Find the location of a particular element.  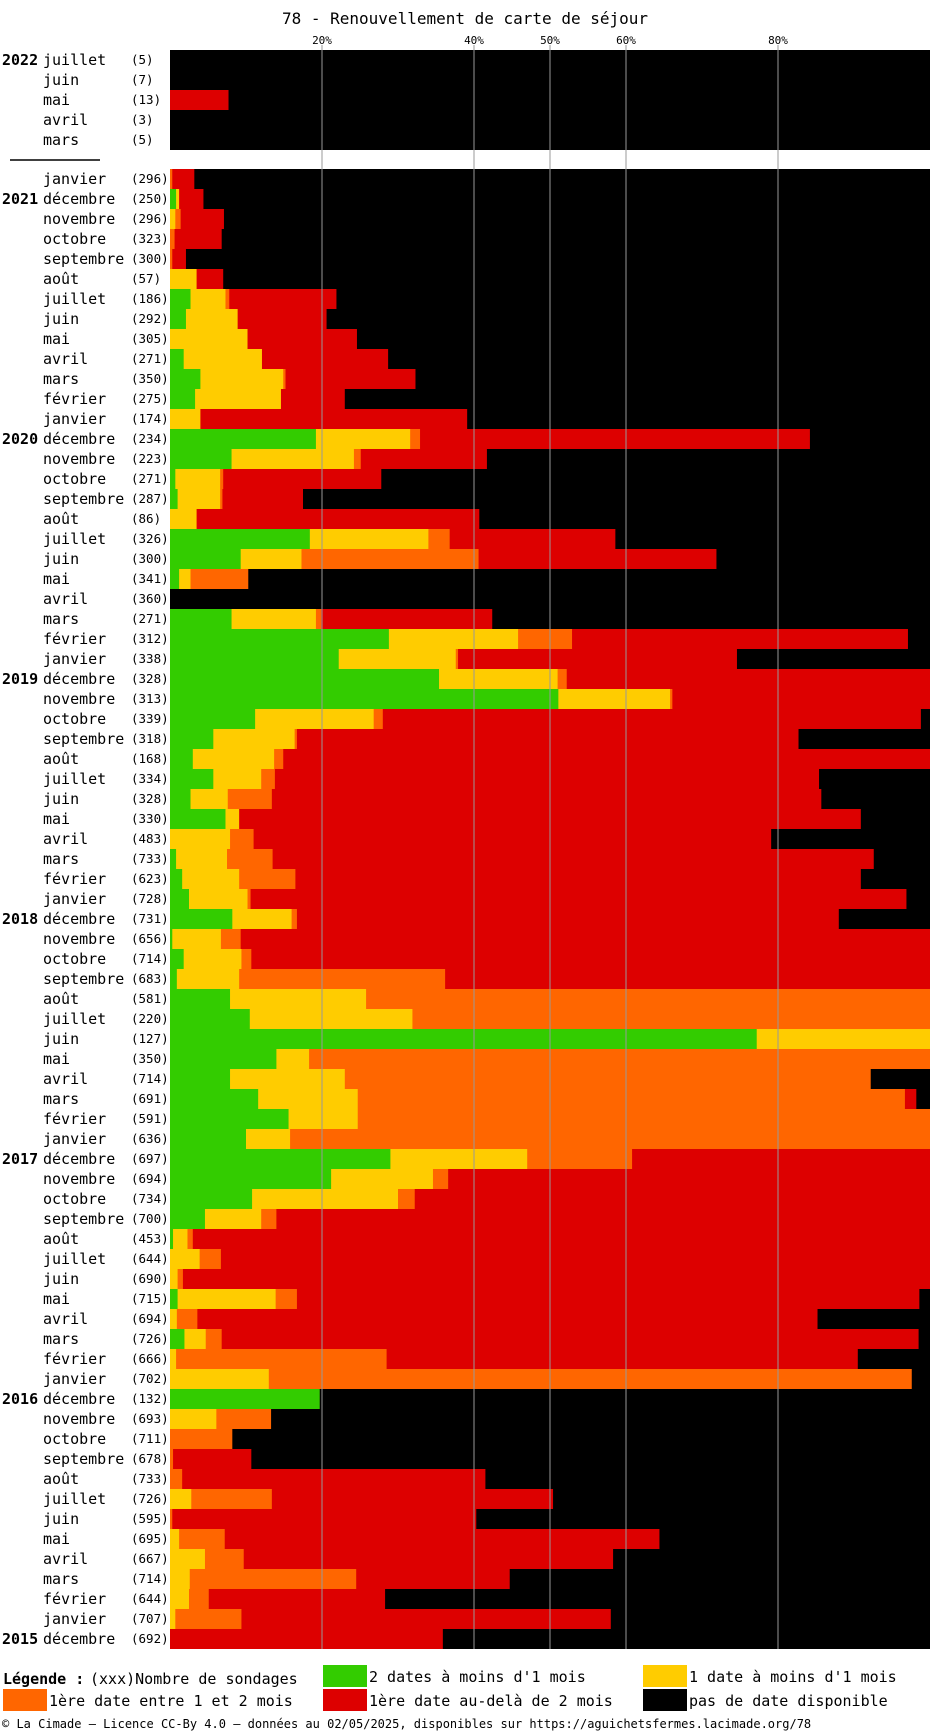

month-label: juin is located at coordinates (61, 1279).